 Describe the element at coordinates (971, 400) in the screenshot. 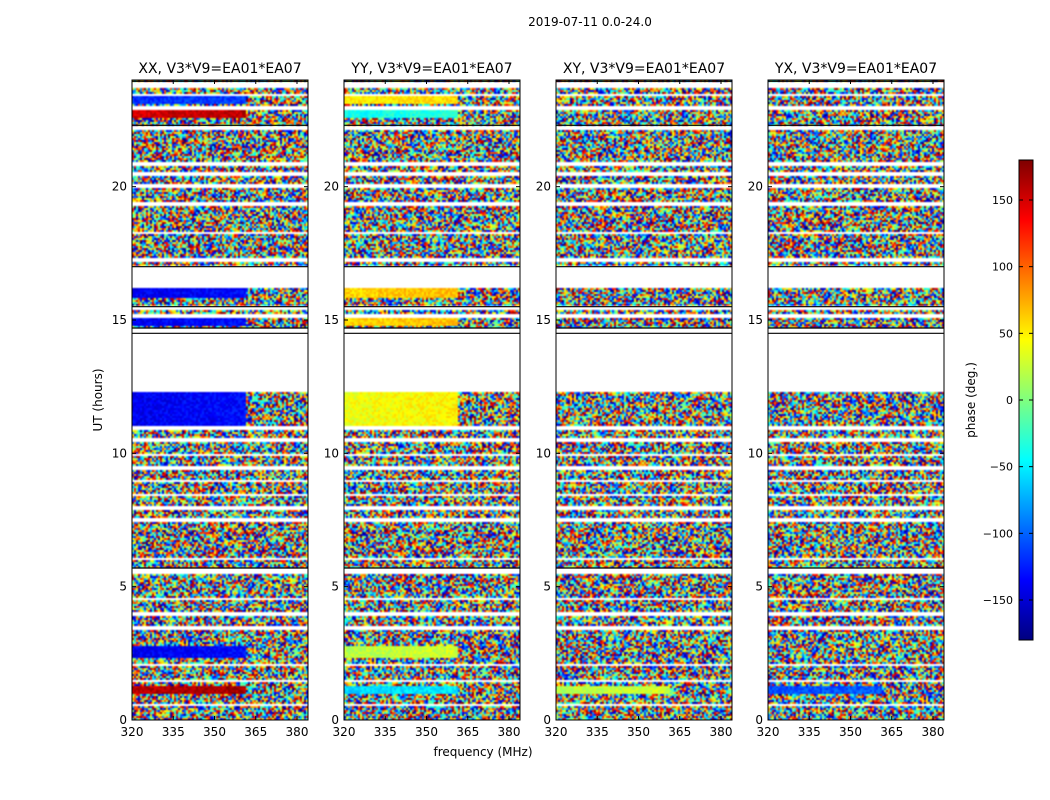

I see `colorbar-label: phase (deg.)` at that location.